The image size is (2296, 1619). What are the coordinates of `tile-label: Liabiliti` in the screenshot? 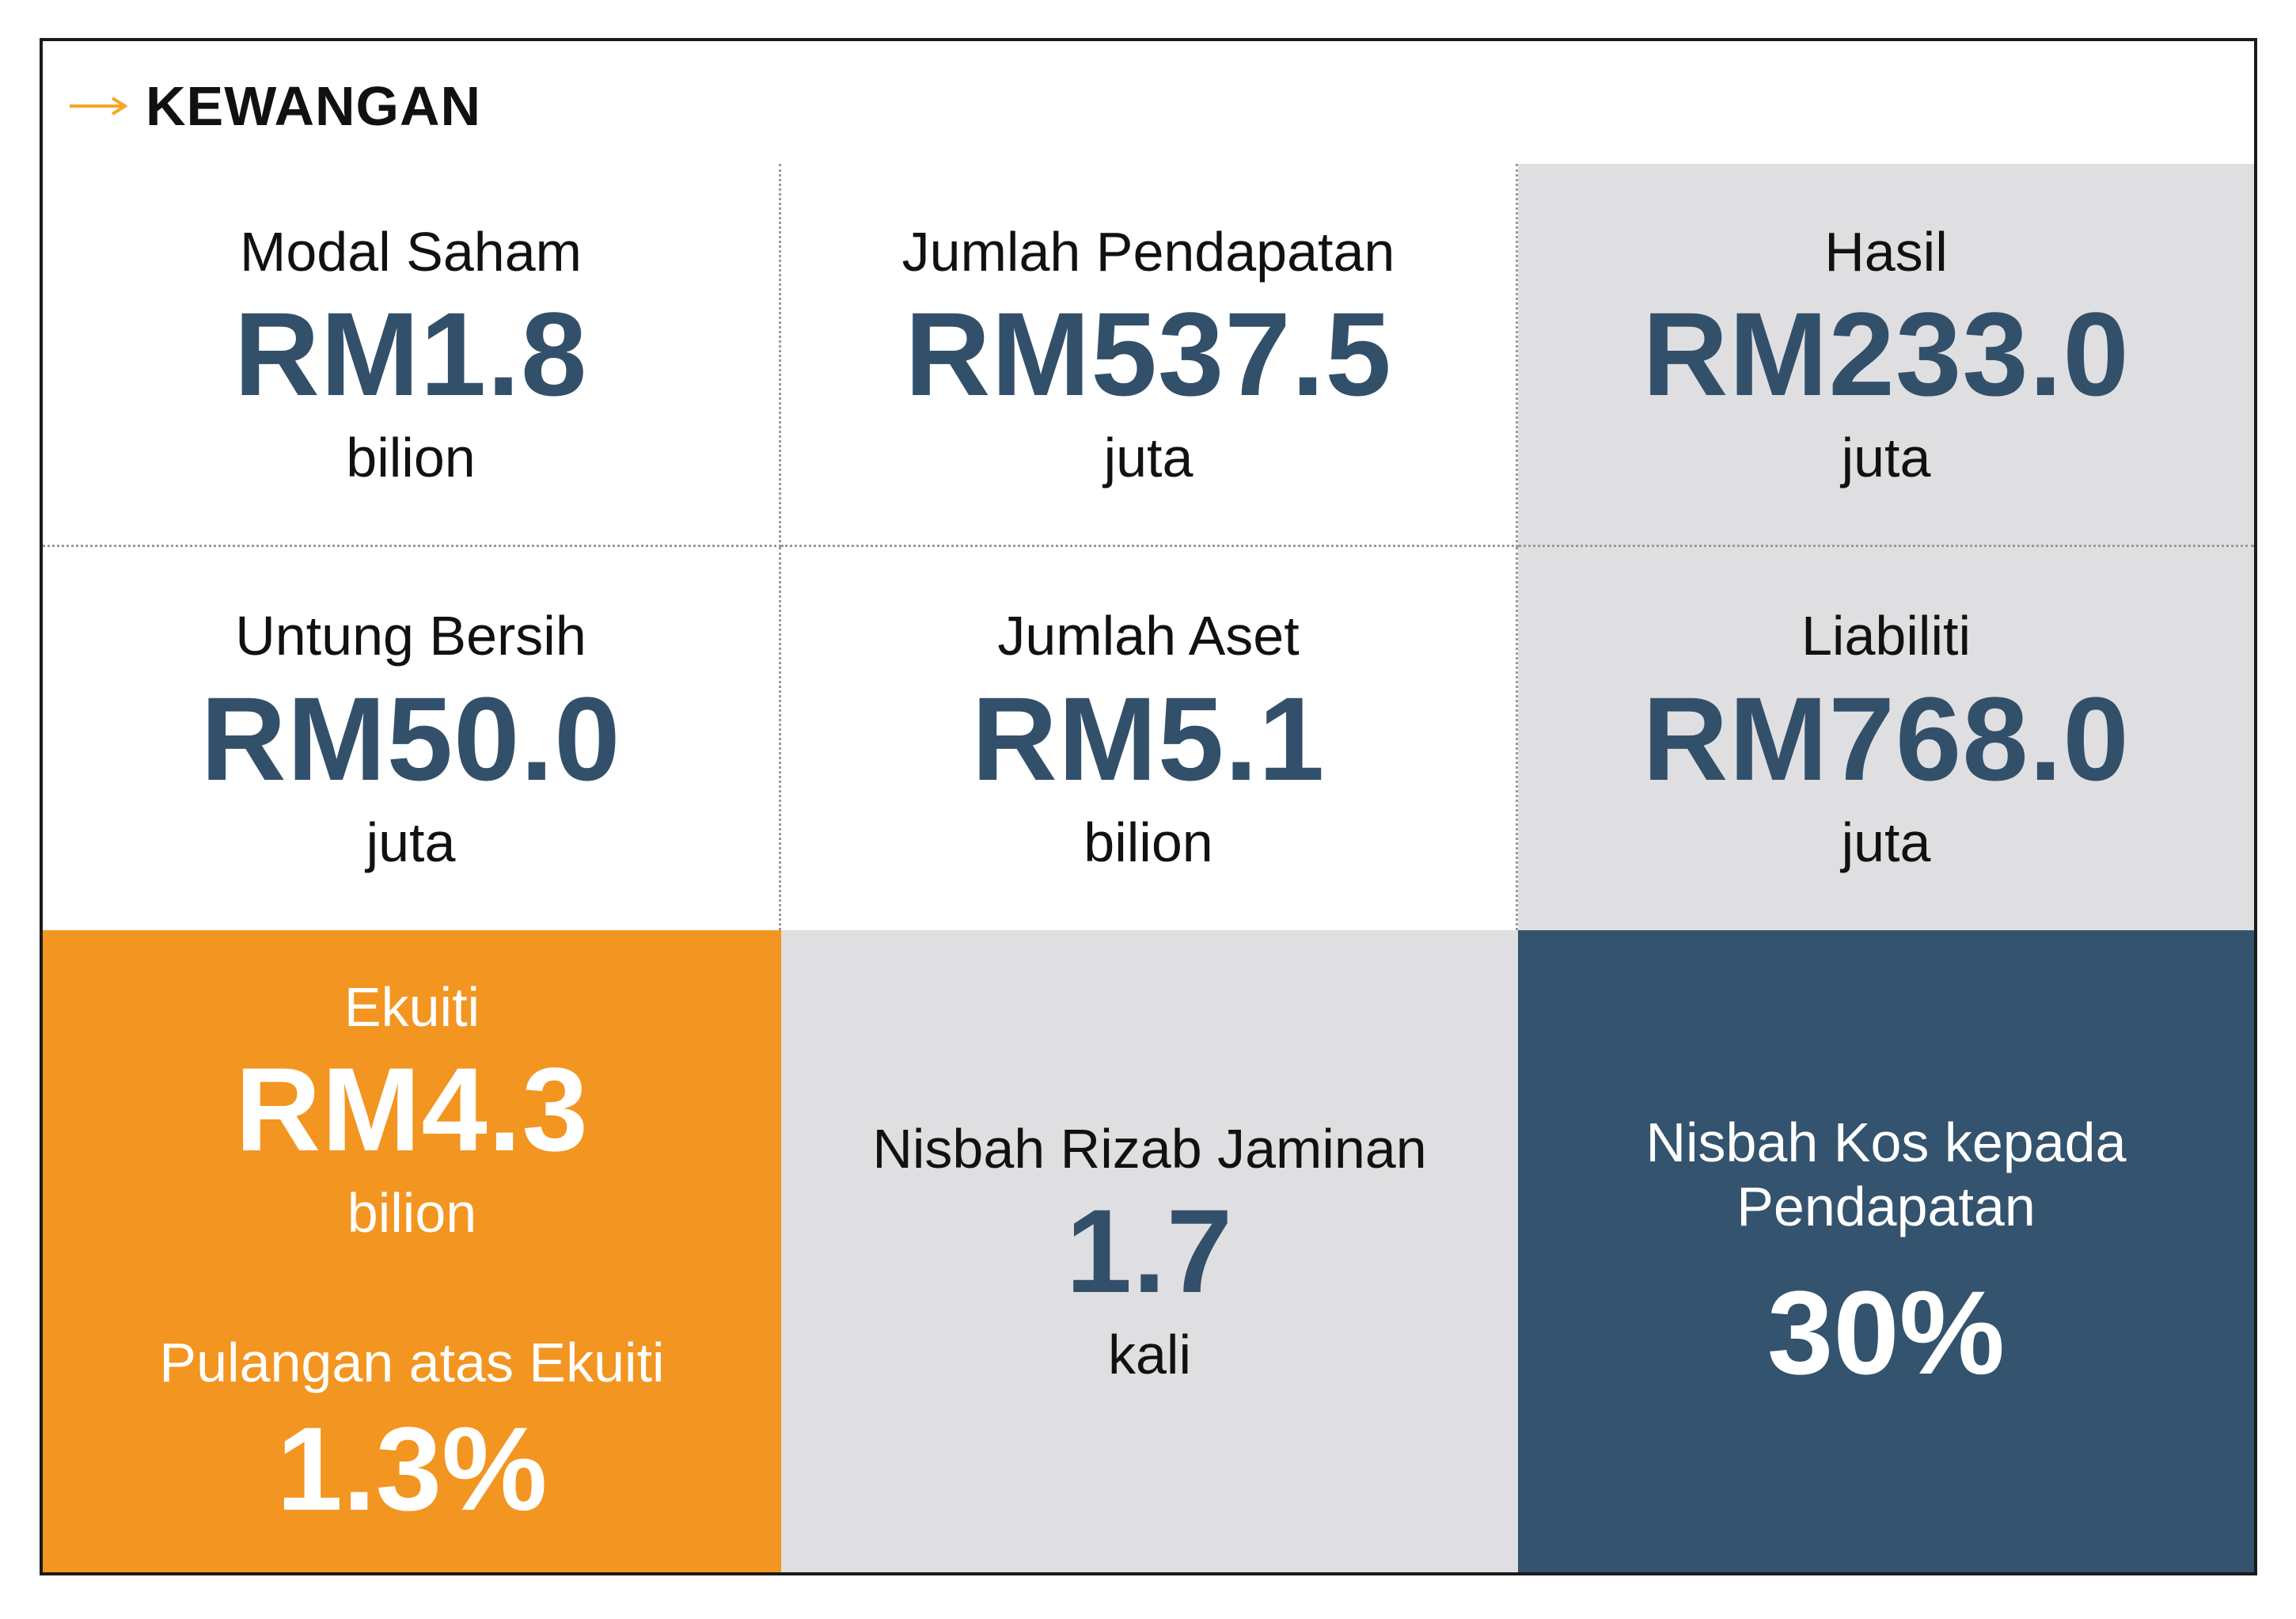 It's located at (1886, 636).